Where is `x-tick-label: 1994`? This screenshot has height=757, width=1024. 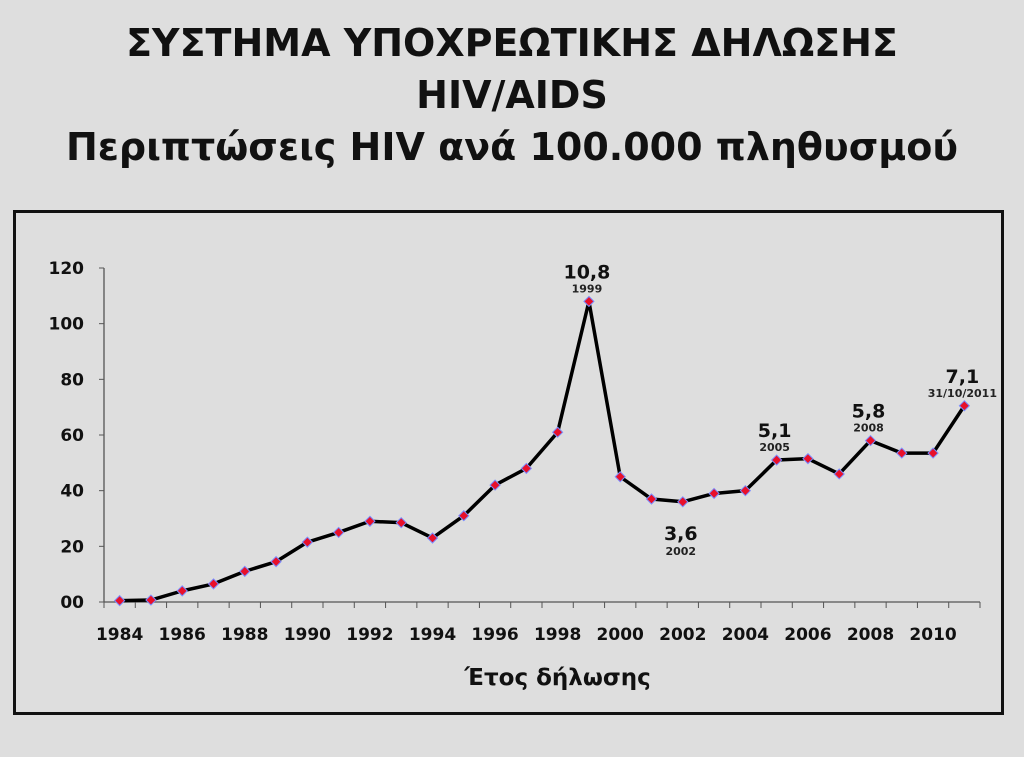 x-tick-label: 1994 is located at coordinates (432, 635).